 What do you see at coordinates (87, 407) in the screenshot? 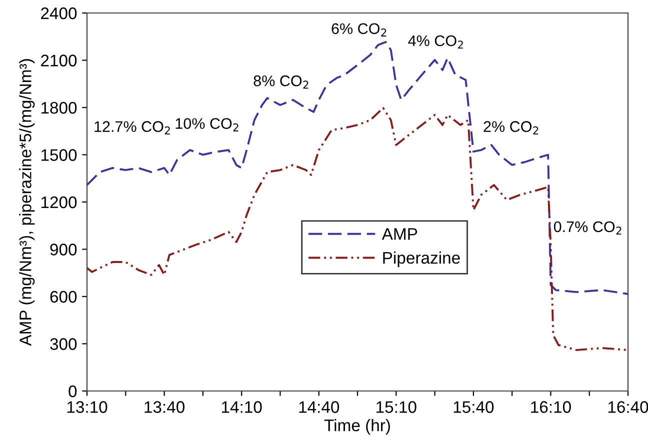
I see `x-tick-label: 13:10` at bounding box center [87, 407].